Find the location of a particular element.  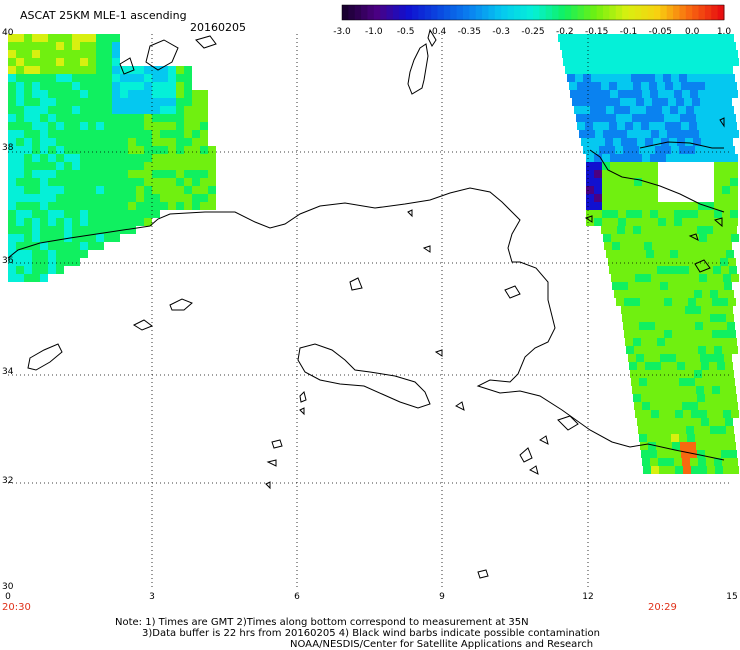

x-tick-label: 3 is located at coordinates (152, 597).